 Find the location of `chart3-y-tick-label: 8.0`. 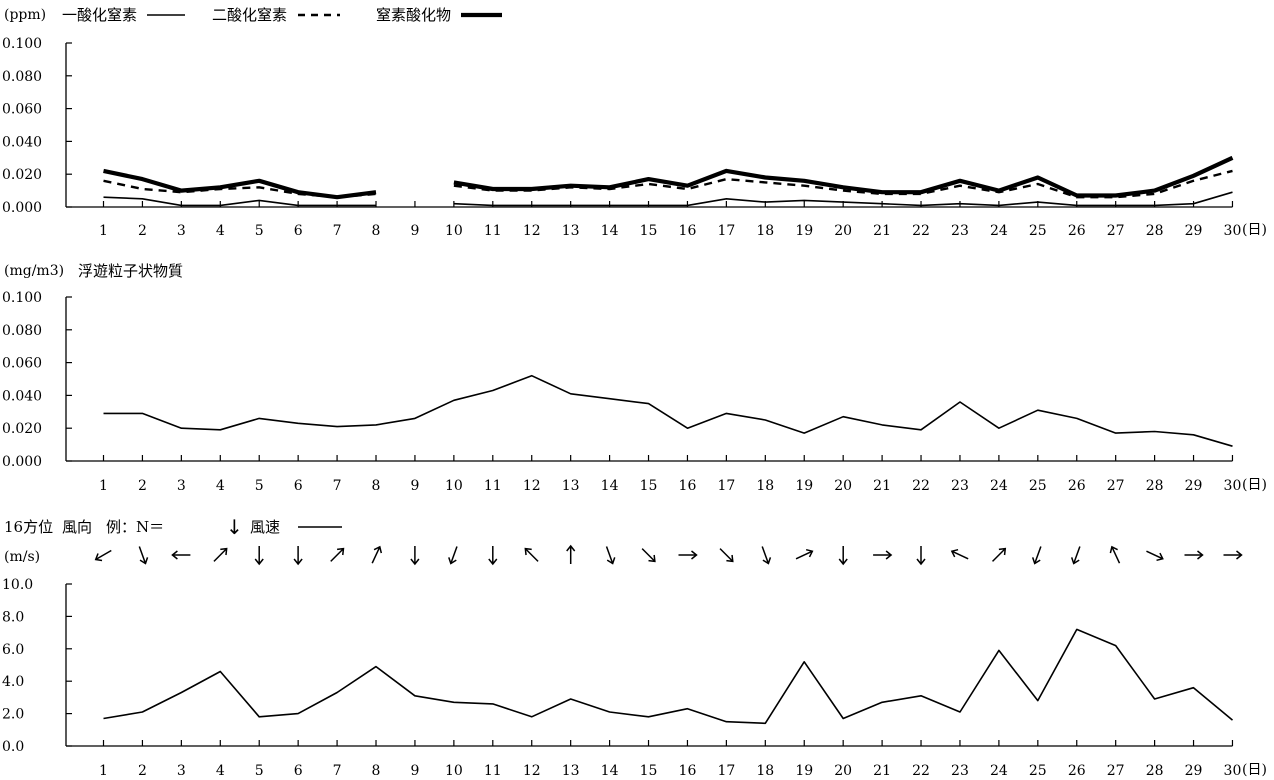

chart3-y-tick-label: 8.0 is located at coordinates (13, 617).